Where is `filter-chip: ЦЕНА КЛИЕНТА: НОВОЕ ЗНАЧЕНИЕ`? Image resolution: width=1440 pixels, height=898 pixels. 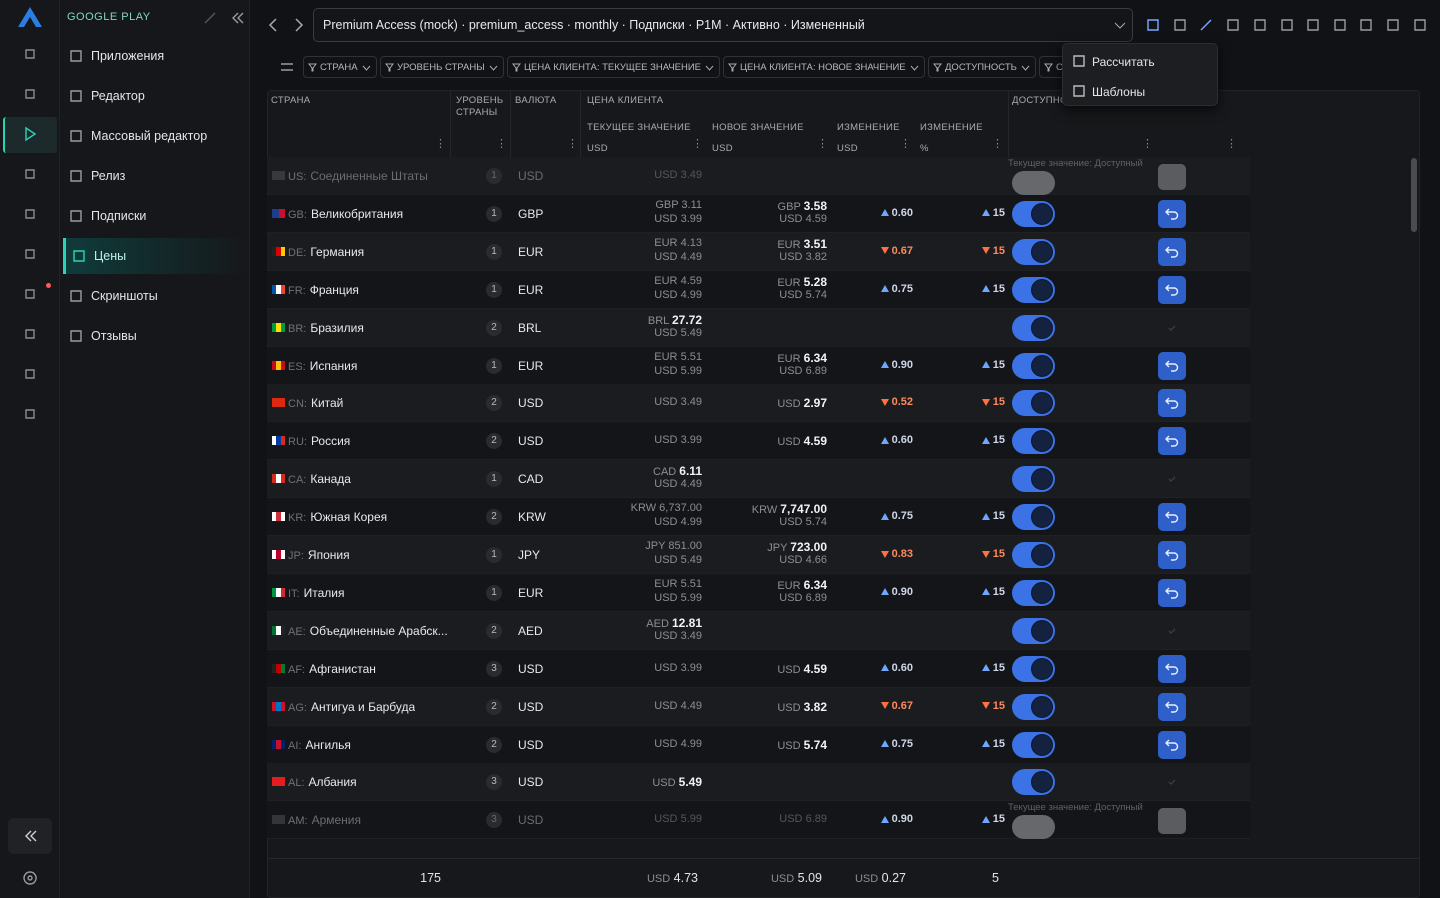
filter-chip: ЦЕНА КЛИЕНТА: НОВОЕ ЗНАЧЕНИЕ is located at coordinates (824, 67).